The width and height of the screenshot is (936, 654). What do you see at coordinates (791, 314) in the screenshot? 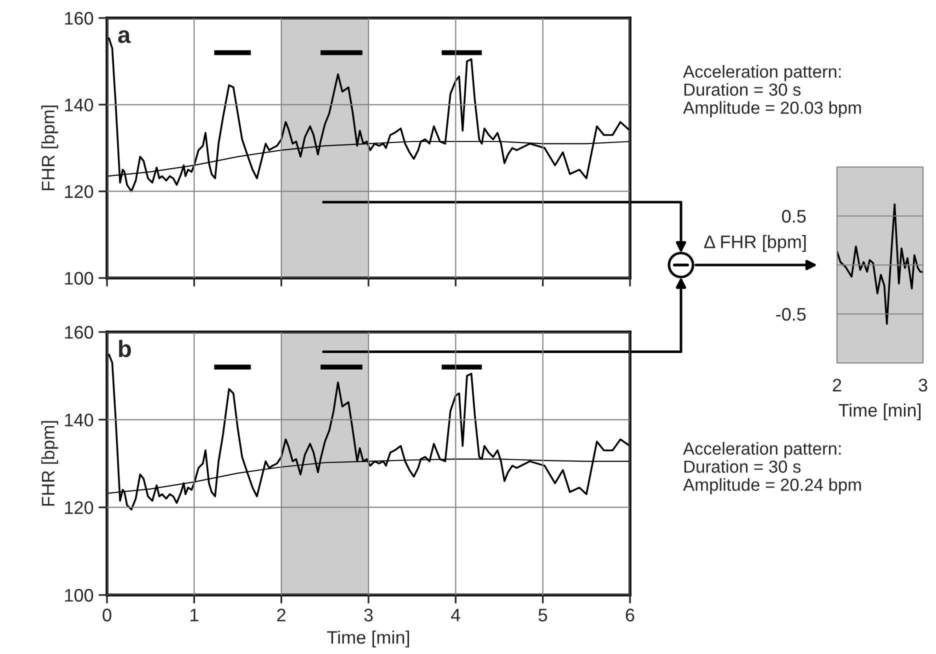
I see `y-tick-label: -0.5` at bounding box center [791, 314].